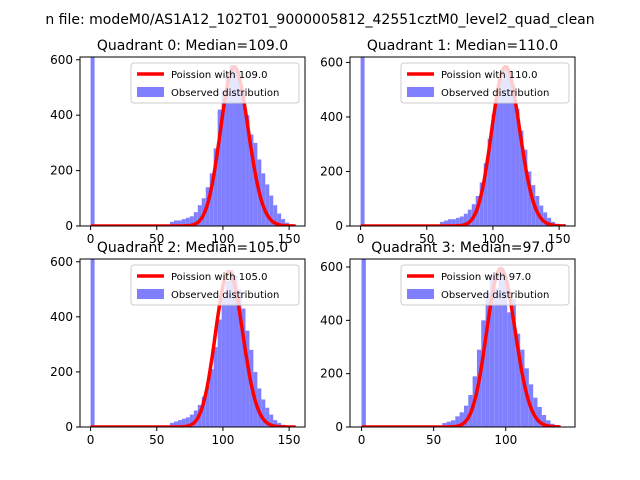 The image size is (640, 480). Describe the element at coordinates (559, 239) in the screenshot. I see `x-tick-label: 150` at that location.